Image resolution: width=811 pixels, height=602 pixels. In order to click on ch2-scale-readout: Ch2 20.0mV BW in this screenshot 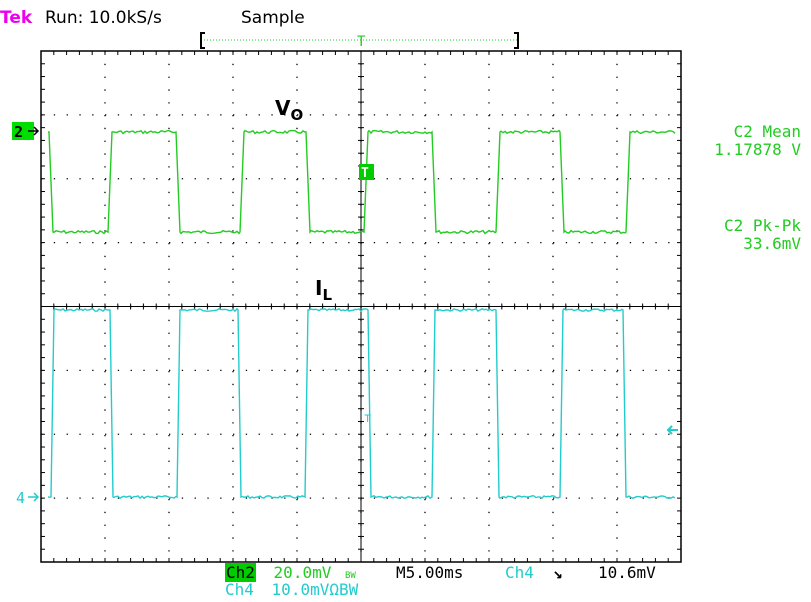, I will do `click(290, 572)`.